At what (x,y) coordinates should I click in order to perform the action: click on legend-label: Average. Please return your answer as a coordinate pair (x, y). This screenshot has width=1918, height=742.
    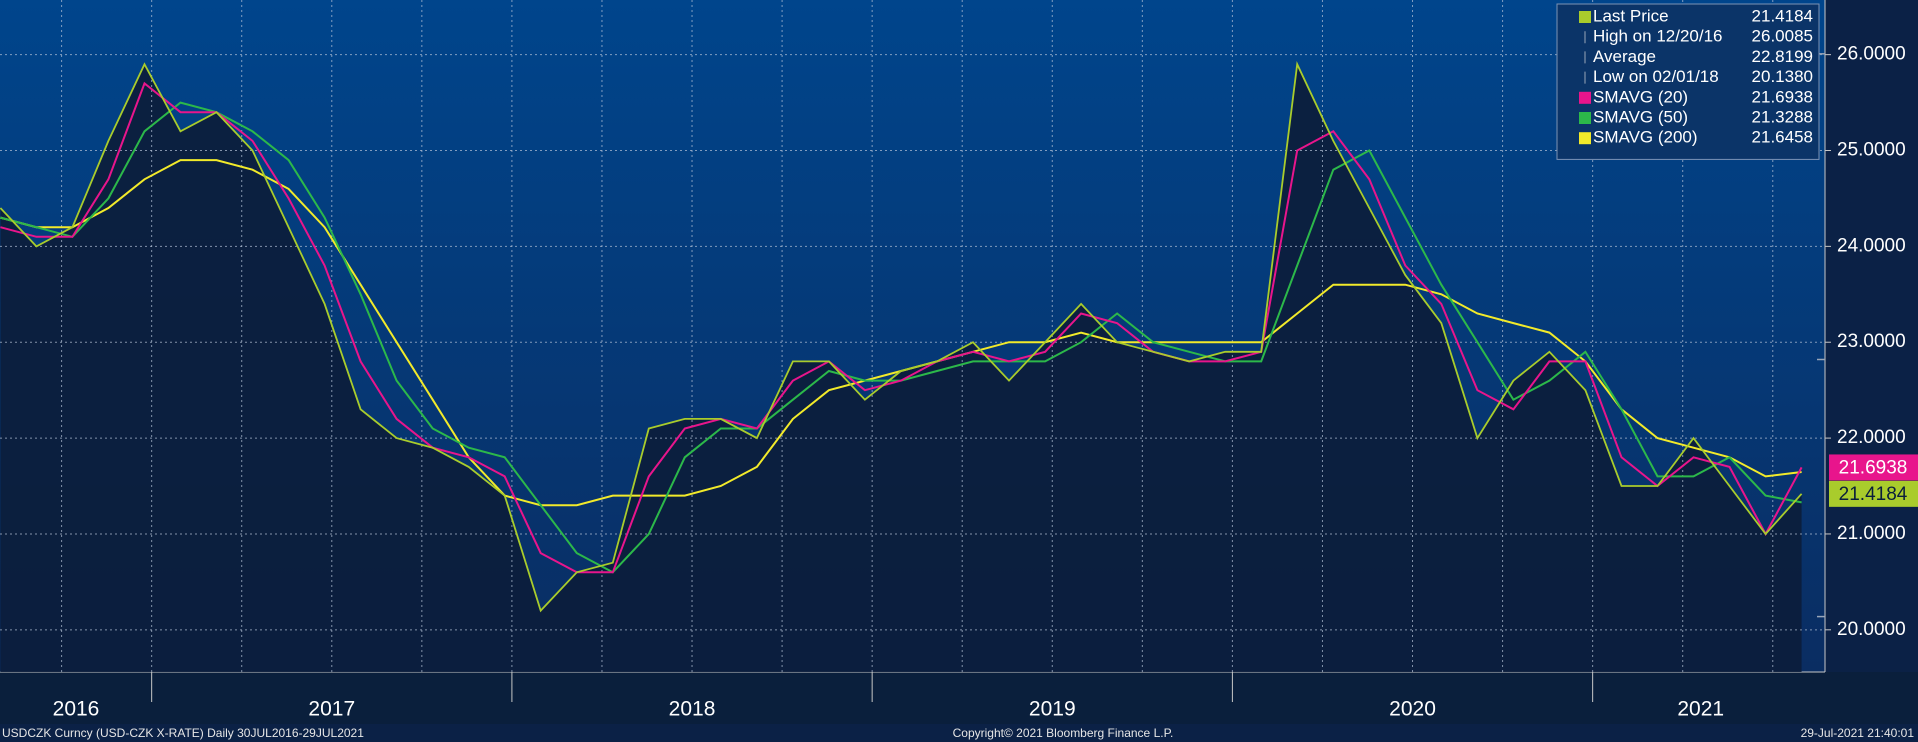
    Looking at the image, I should click on (1624, 56).